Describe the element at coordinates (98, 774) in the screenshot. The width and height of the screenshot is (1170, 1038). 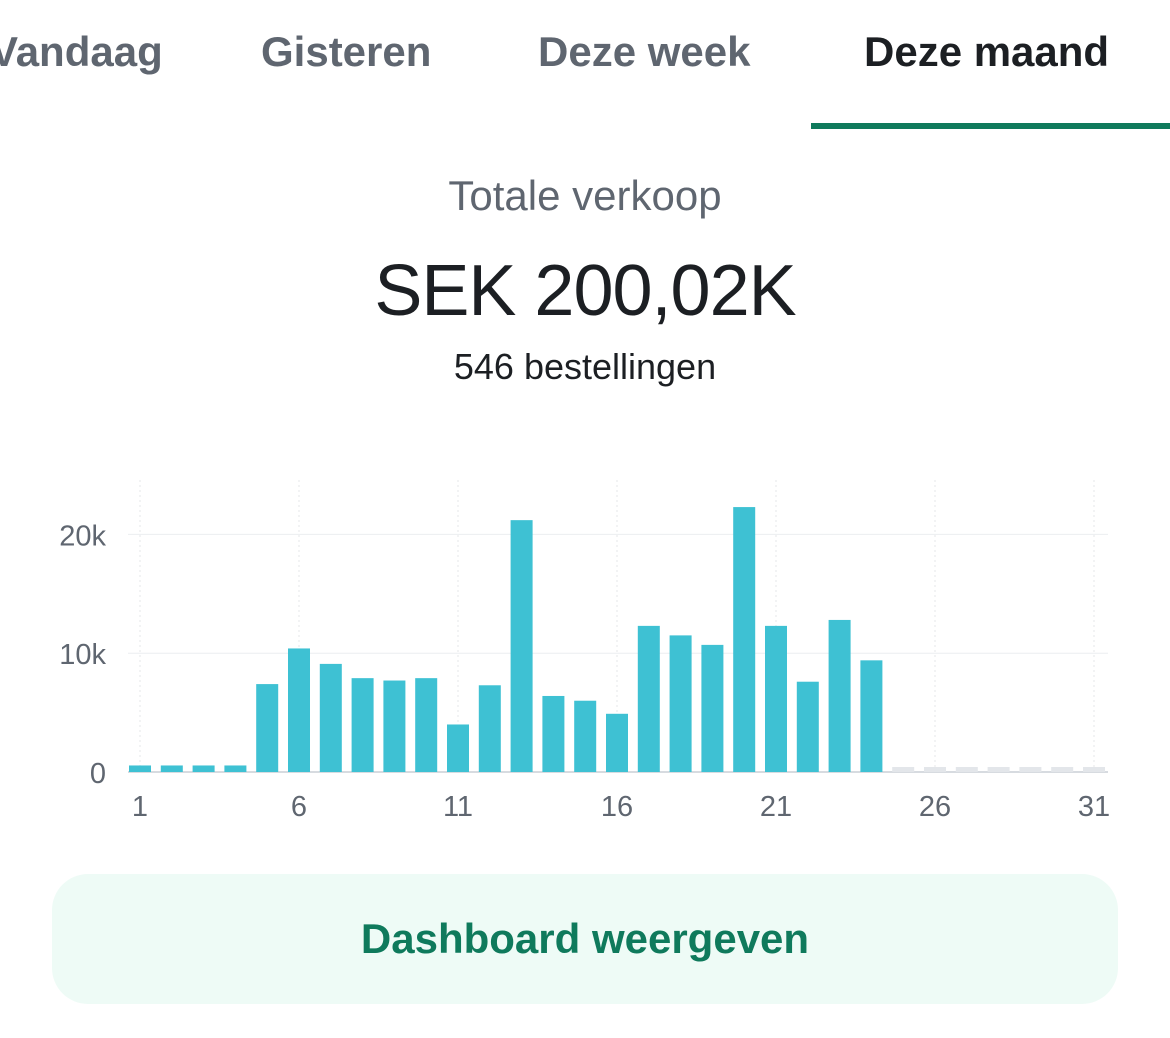
I see `y-tick-label: 0` at that location.